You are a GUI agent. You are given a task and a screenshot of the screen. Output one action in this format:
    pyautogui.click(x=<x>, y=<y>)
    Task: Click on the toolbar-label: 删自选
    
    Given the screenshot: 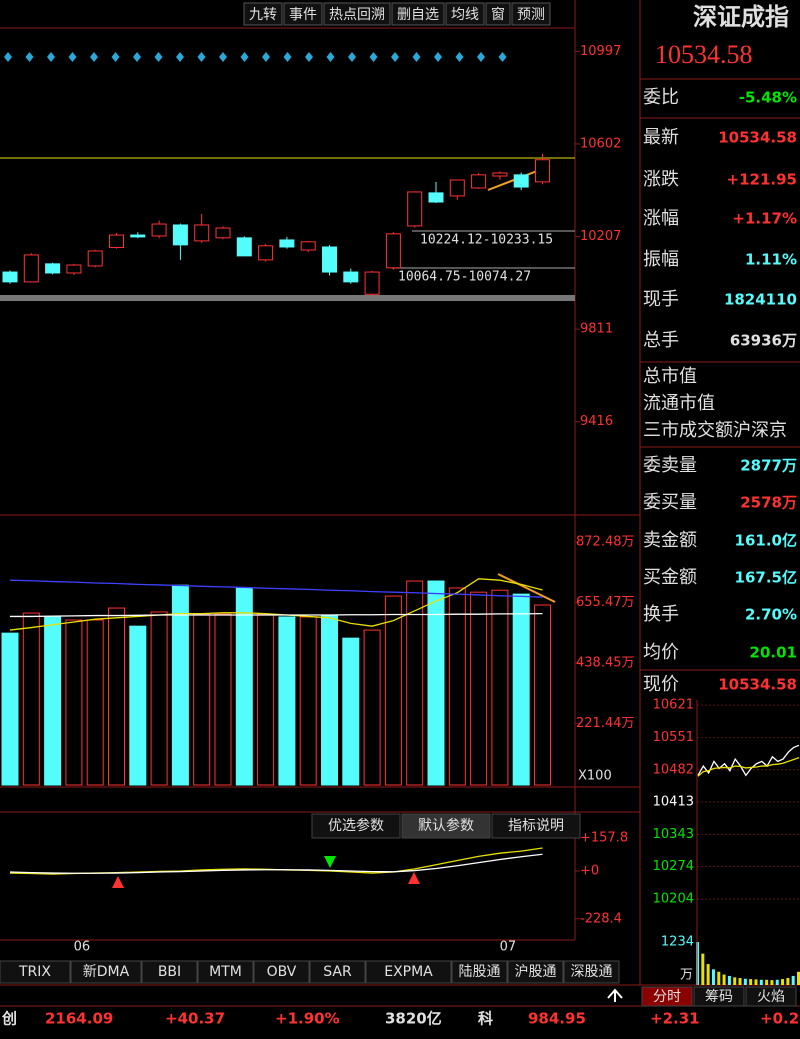 What is the action you would take?
    pyautogui.click(x=418, y=15)
    